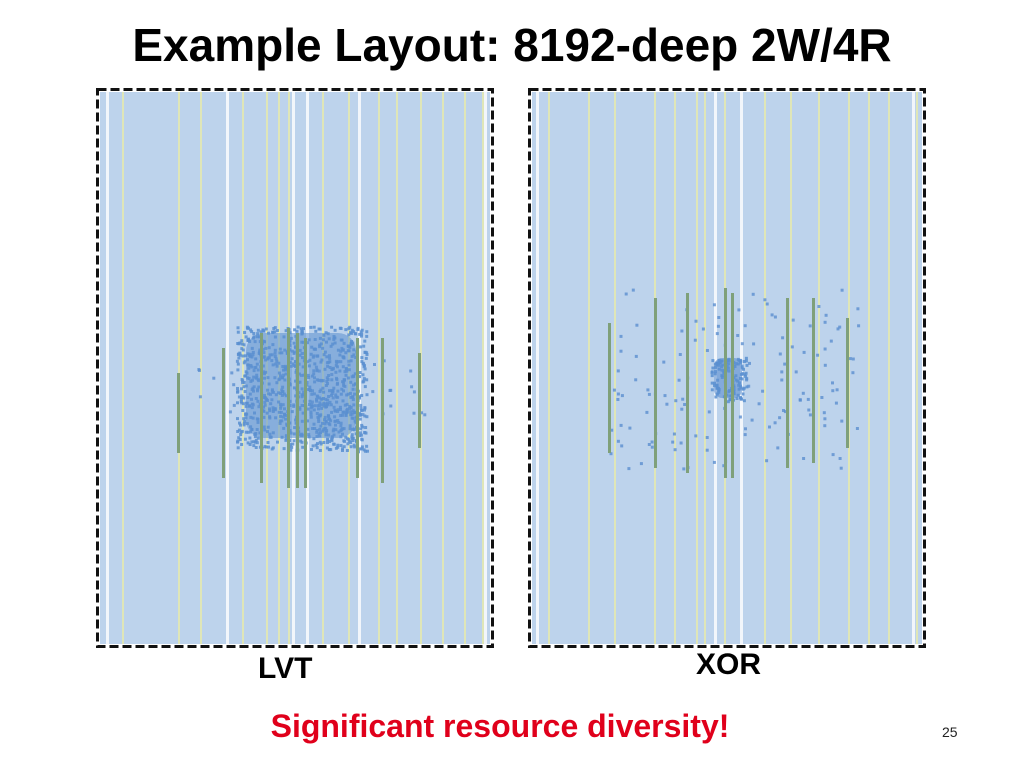 The width and height of the screenshot is (1024, 768). Describe the element at coordinates (359, 368) in the screenshot. I see `column-white` at that location.